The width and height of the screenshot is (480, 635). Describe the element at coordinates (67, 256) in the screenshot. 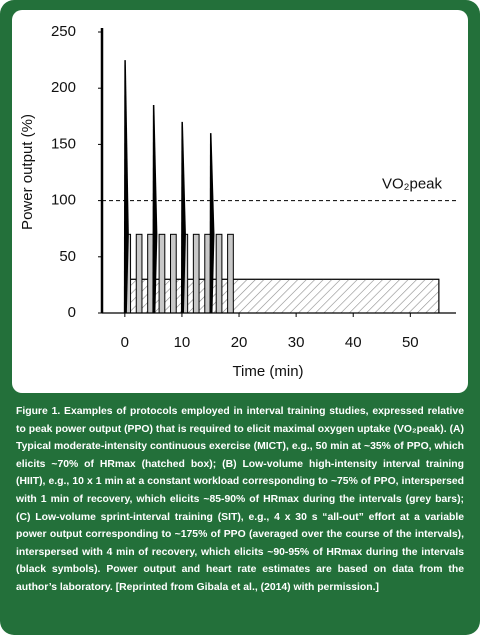

I see `y-tick-label: 50` at that location.